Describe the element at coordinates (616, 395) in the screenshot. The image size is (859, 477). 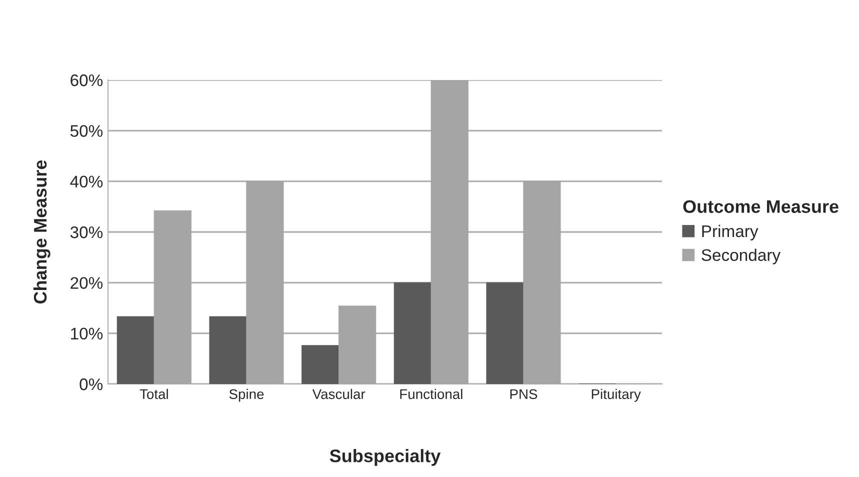
I see `x-tick-label: Pituitary` at that location.